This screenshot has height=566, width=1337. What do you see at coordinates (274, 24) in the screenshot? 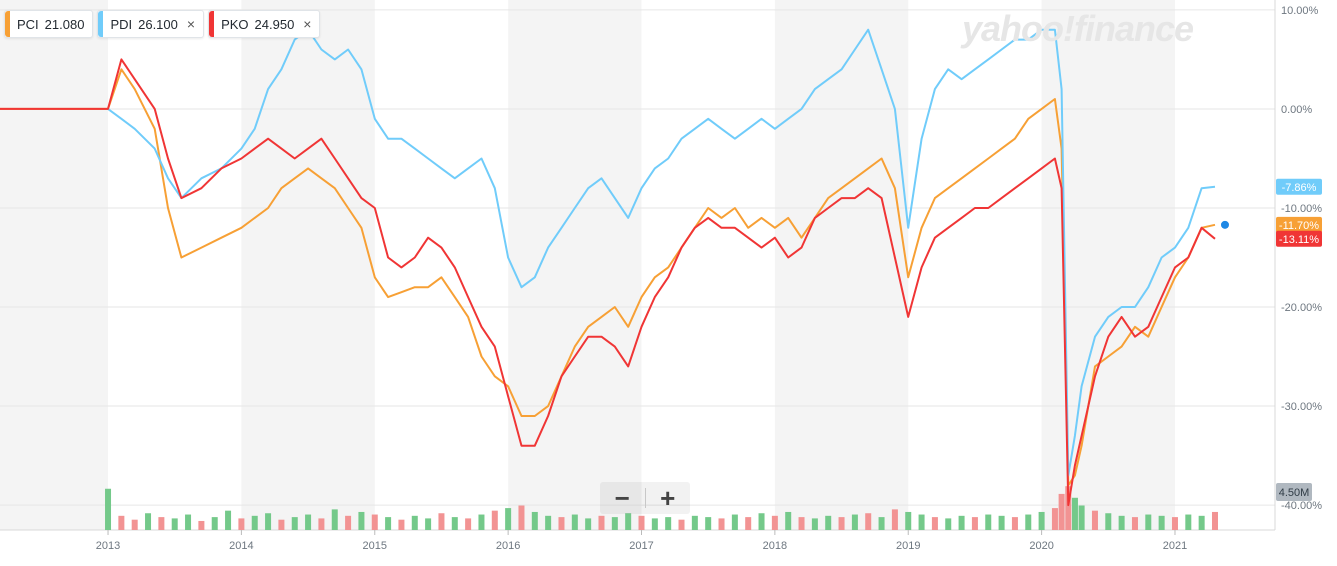
I see `legend-value-pko: 24.950` at bounding box center [274, 24].